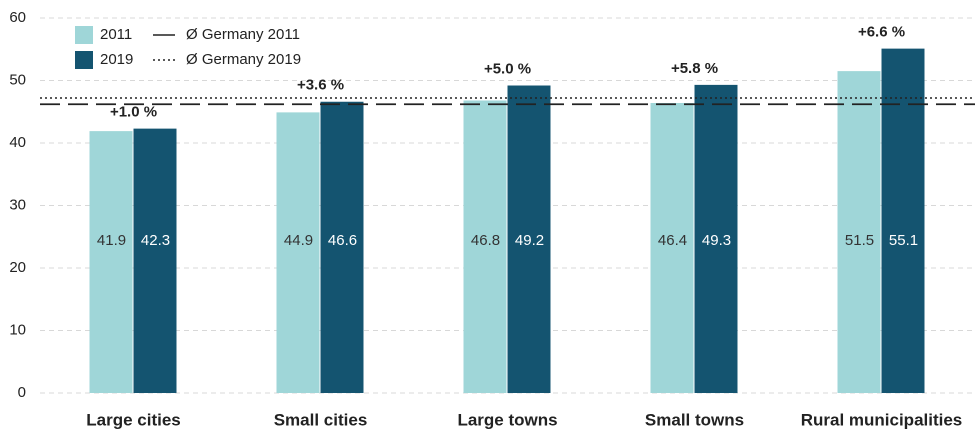  Describe the element at coordinates (17, 142) in the screenshot. I see `y-tick-label: 40` at that location.